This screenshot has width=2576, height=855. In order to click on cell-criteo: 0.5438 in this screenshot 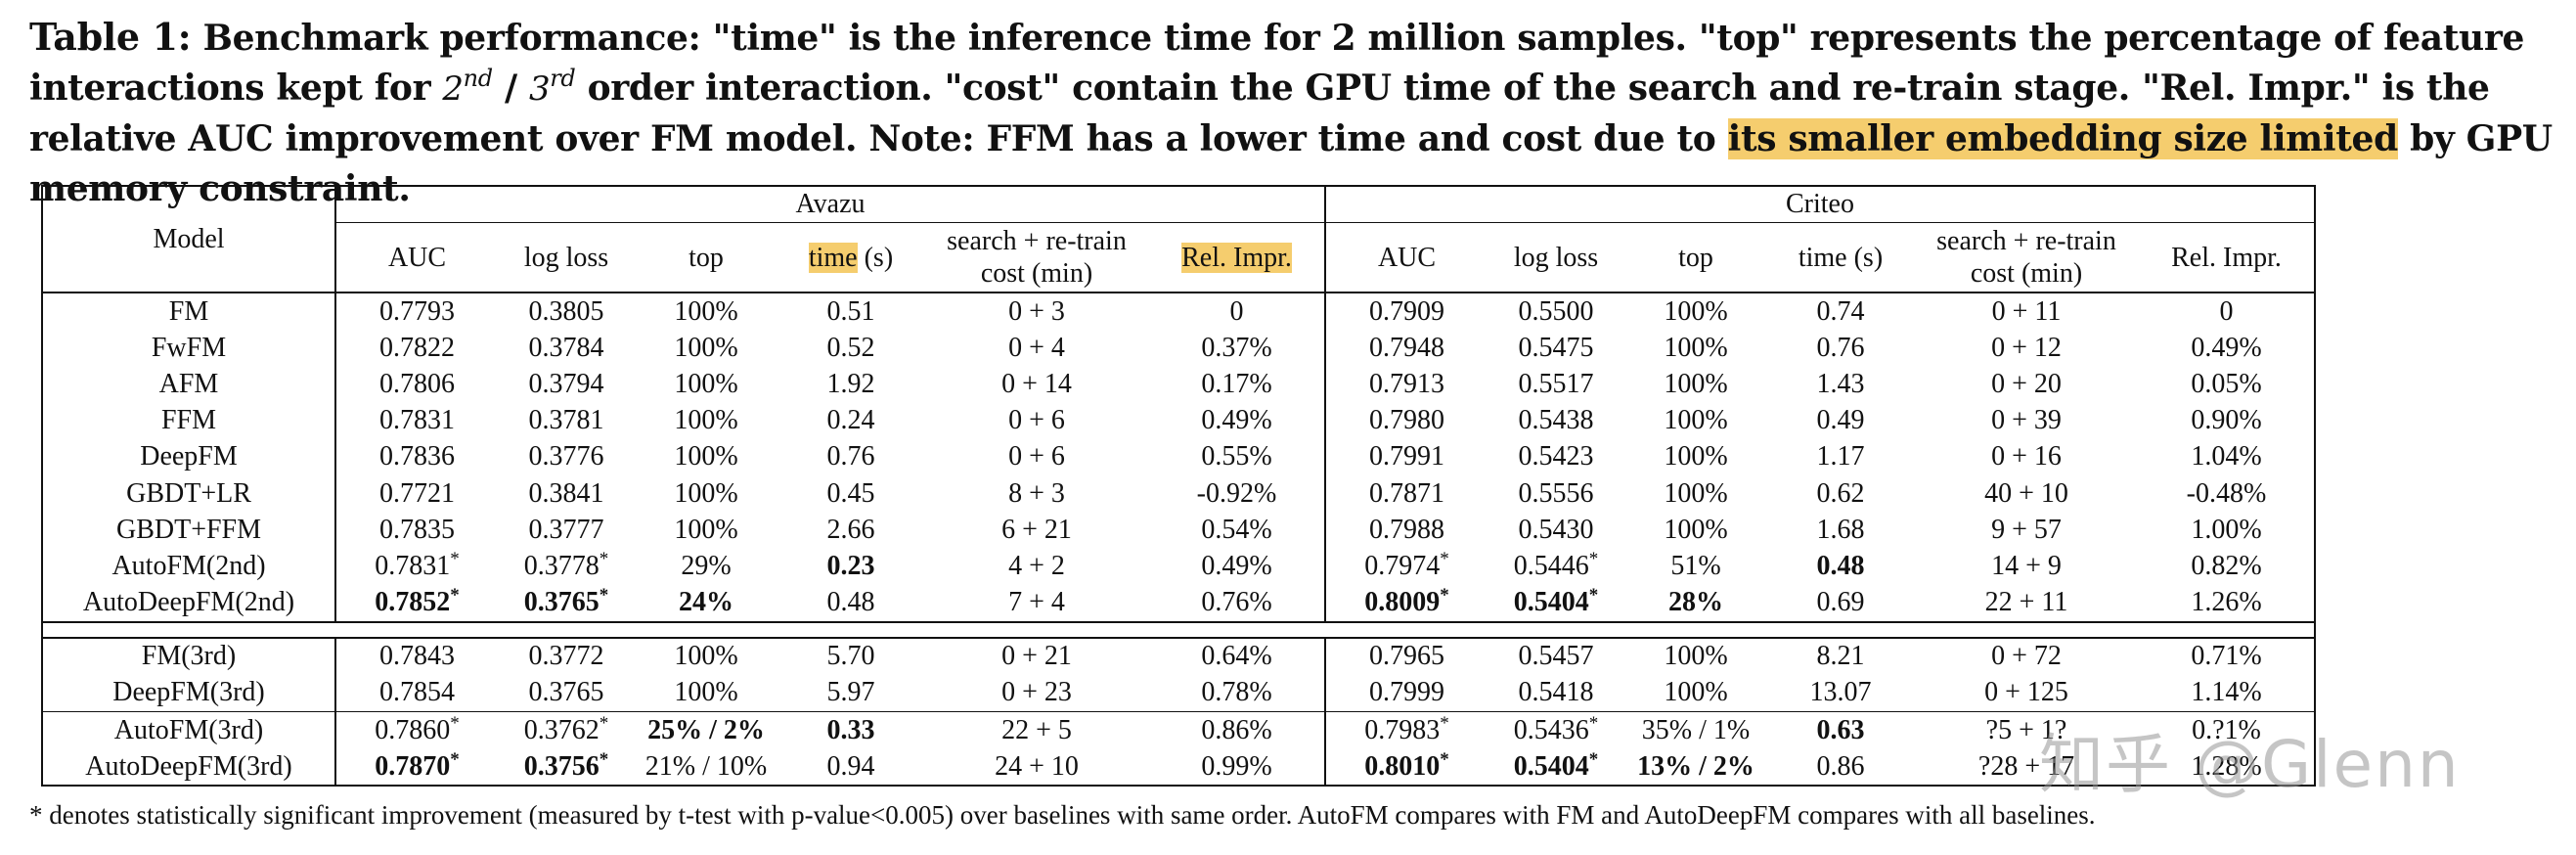, I will do `click(1556, 420)`.